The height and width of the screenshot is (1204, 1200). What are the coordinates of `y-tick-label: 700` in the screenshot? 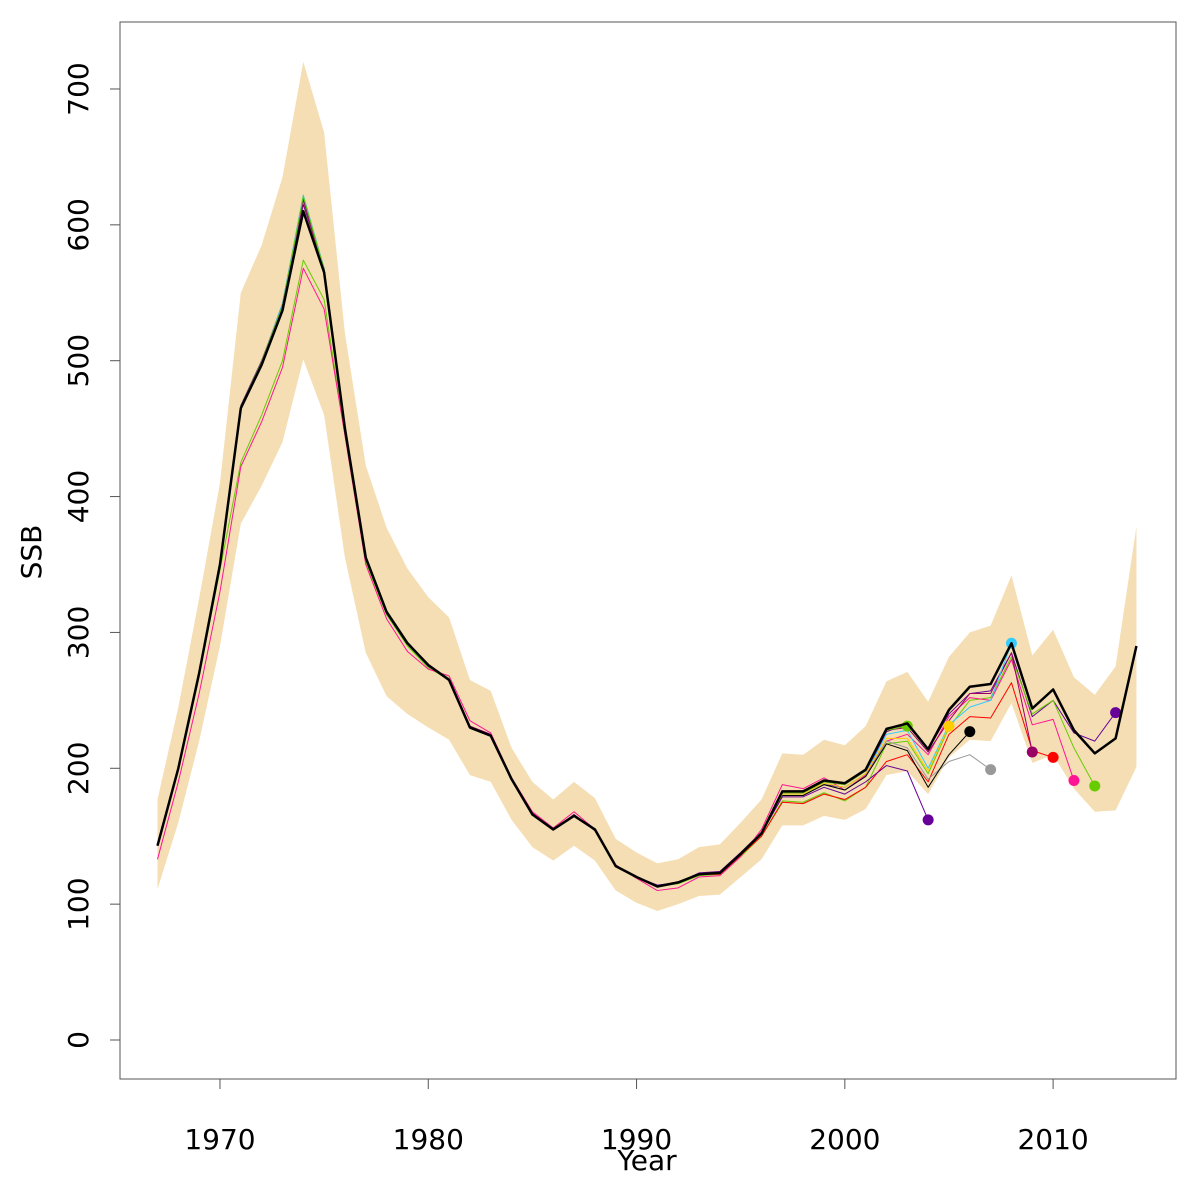 It's located at (78, 88).